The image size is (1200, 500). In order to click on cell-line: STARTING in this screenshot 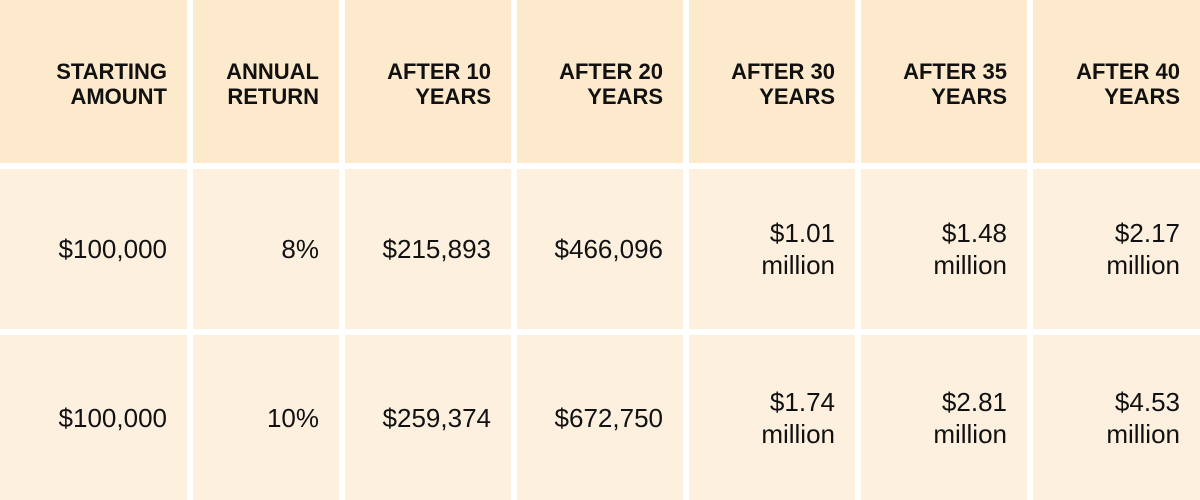, I will do `click(111, 71)`.